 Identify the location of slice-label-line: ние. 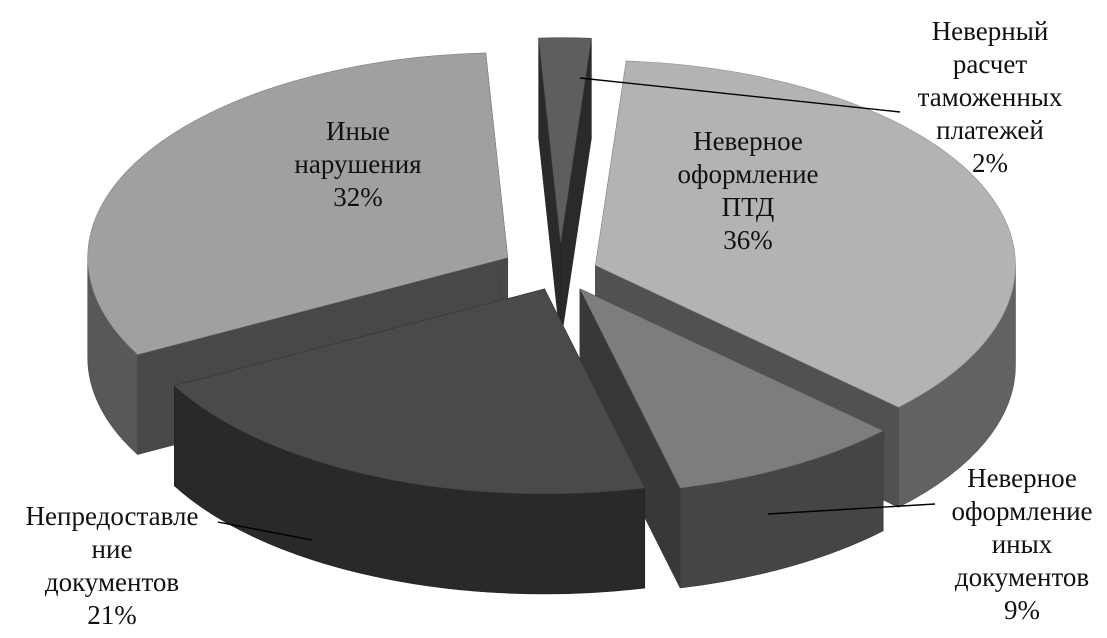
(112, 549).